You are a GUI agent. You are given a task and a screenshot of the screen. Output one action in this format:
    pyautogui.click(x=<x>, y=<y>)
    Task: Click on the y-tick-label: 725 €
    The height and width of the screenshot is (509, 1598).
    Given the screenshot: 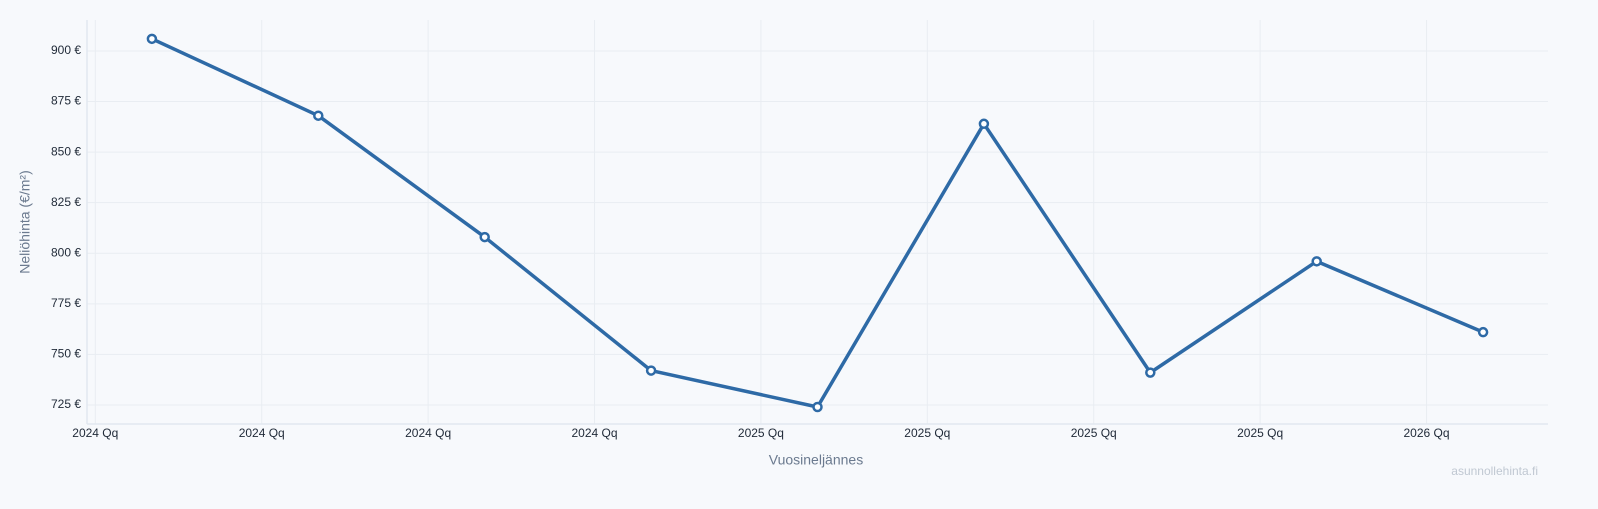 What is the action you would take?
    pyautogui.click(x=66, y=404)
    